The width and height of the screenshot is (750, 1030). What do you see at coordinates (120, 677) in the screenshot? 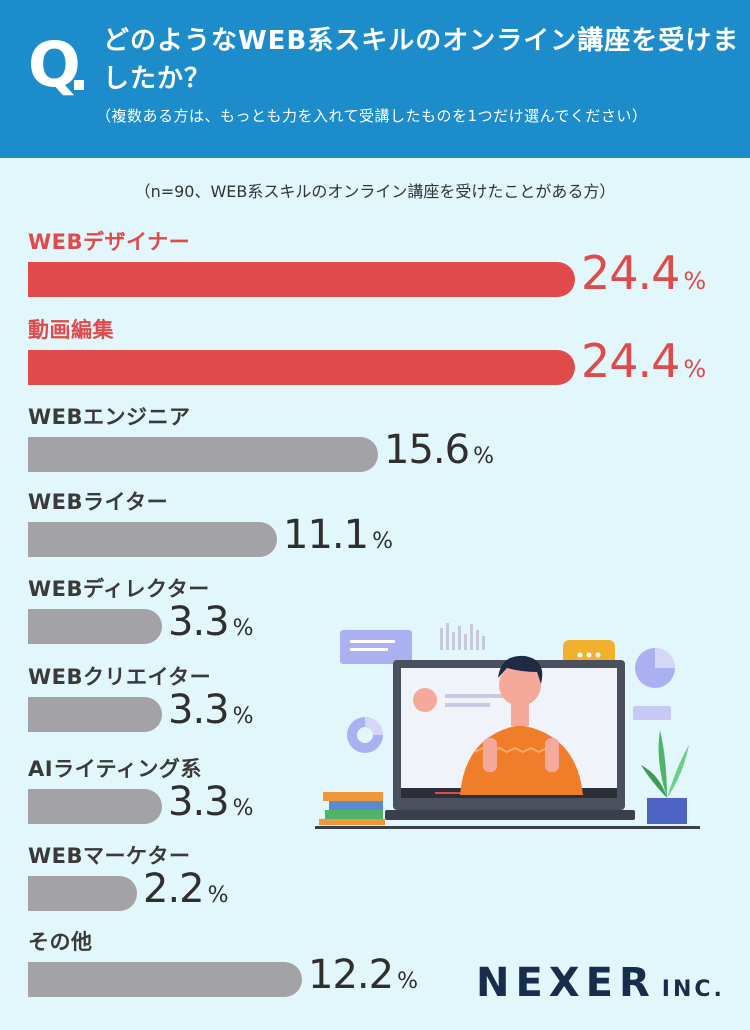
I see `category-label: WEBクリエイター` at bounding box center [120, 677].